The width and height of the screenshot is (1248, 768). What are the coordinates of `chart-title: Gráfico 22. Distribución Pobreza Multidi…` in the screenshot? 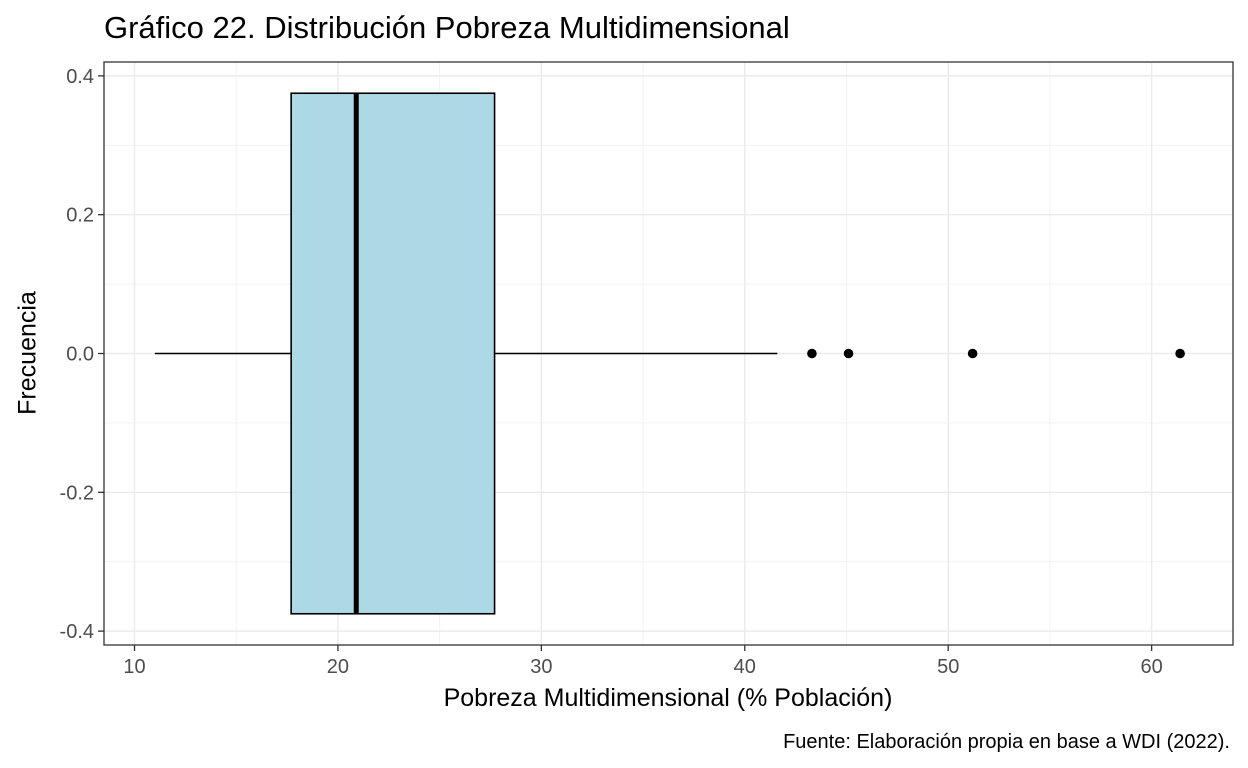 It's located at (447, 27).